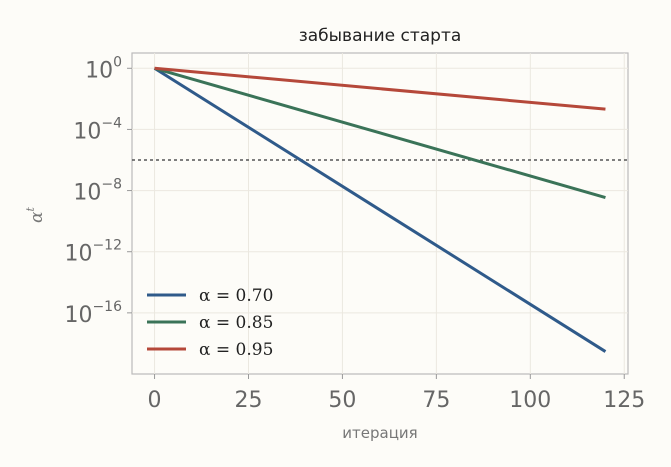  Describe the element at coordinates (107, 307) in the screenshot. I see `y-tick-label-exponent: −16` at that location.